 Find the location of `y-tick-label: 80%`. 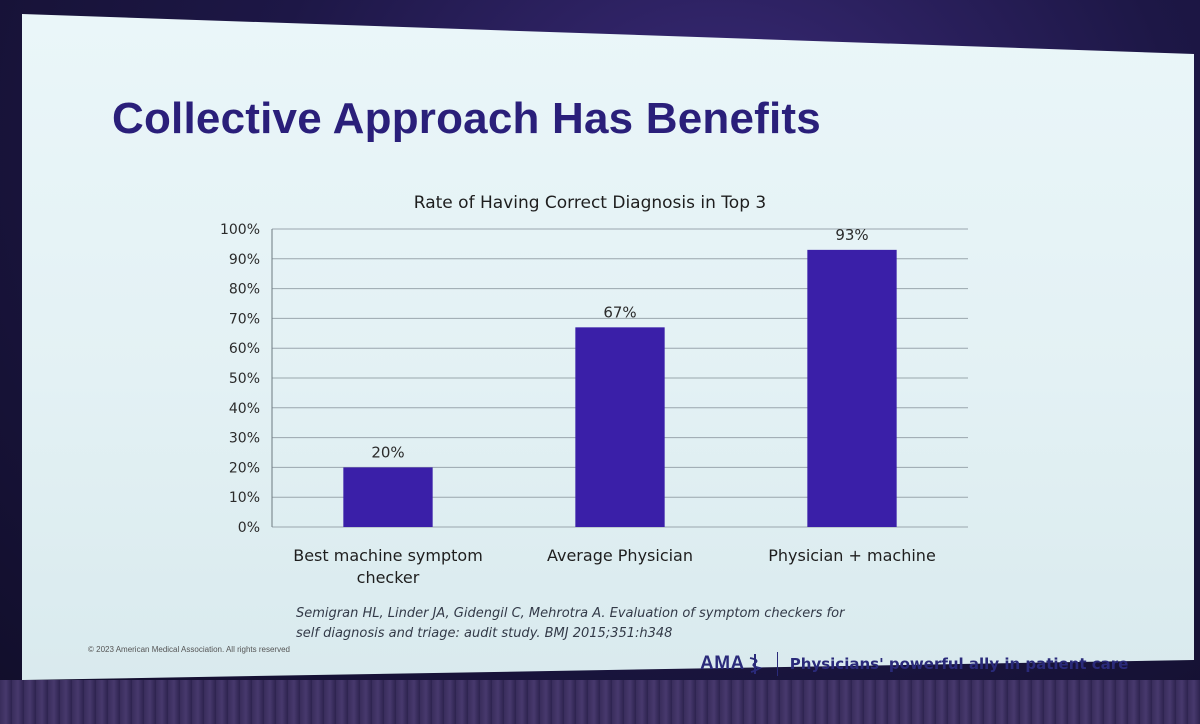

y-tick-label: 80% is located at coordinates (244, 290).